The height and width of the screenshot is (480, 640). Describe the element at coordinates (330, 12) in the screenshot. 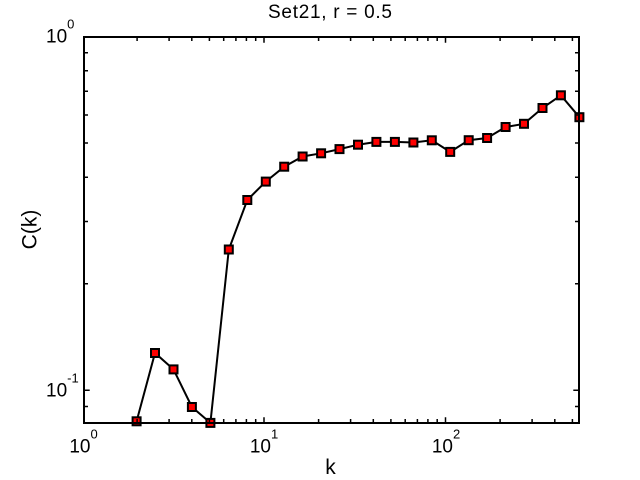

I see `svg-text: Set21, r = 0.5` at that location.